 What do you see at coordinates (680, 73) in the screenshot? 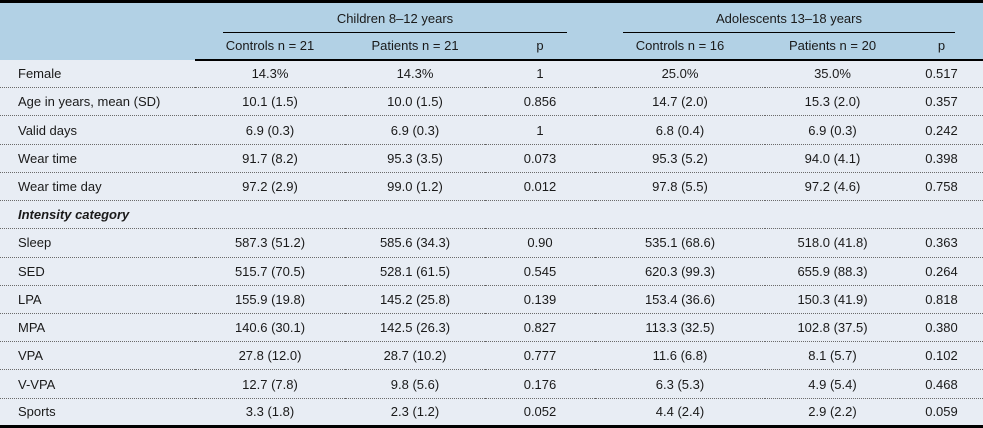
I see `value-cell: 25.0%` at bounding box center [680, 73].